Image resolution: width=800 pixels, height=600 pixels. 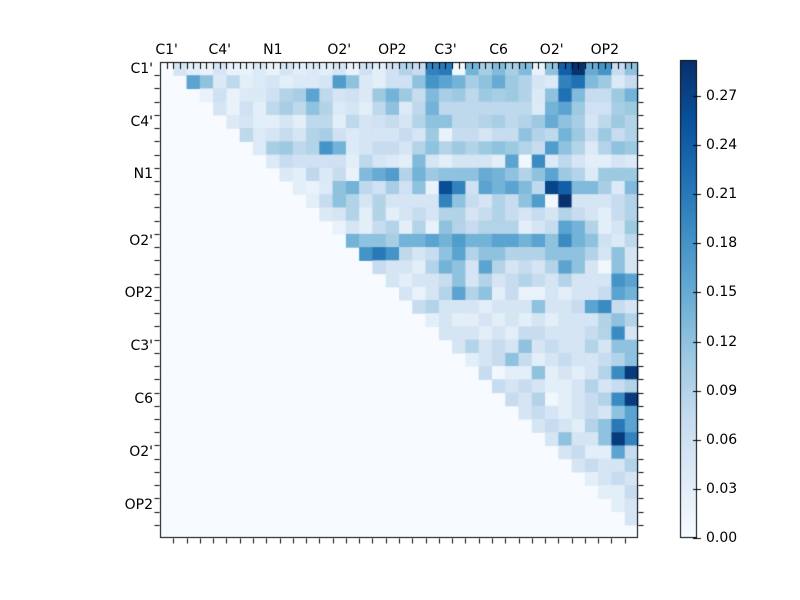 I want to click on colorbar-tick-label: 0.21, so click(x=722, y=194).